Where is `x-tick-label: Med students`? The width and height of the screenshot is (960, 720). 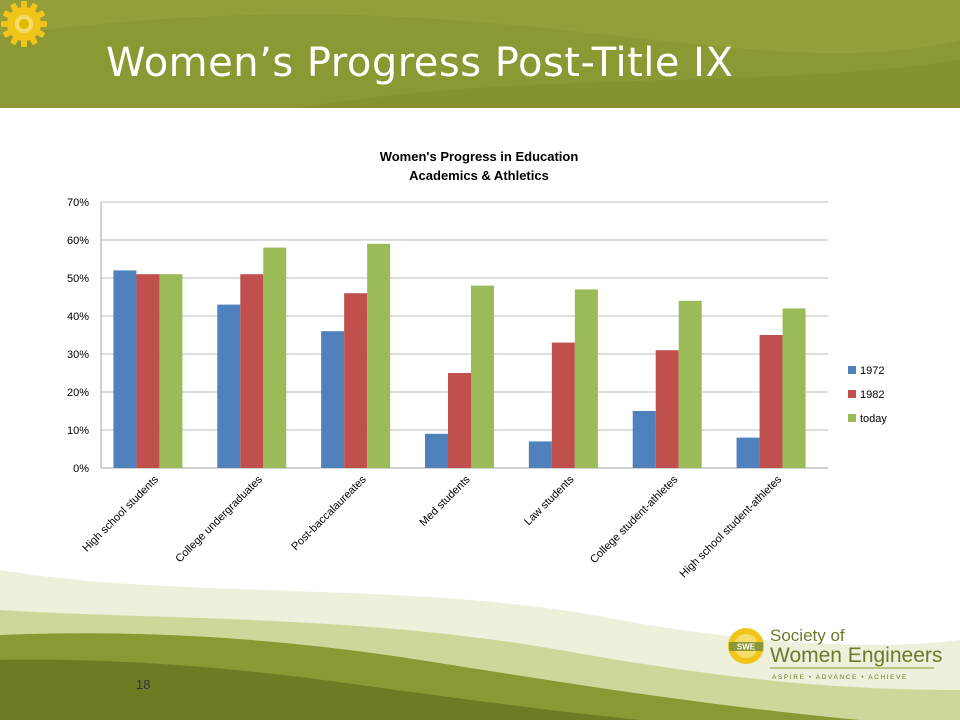 x-tick-label: Med students is located at coordinates (445, 501).